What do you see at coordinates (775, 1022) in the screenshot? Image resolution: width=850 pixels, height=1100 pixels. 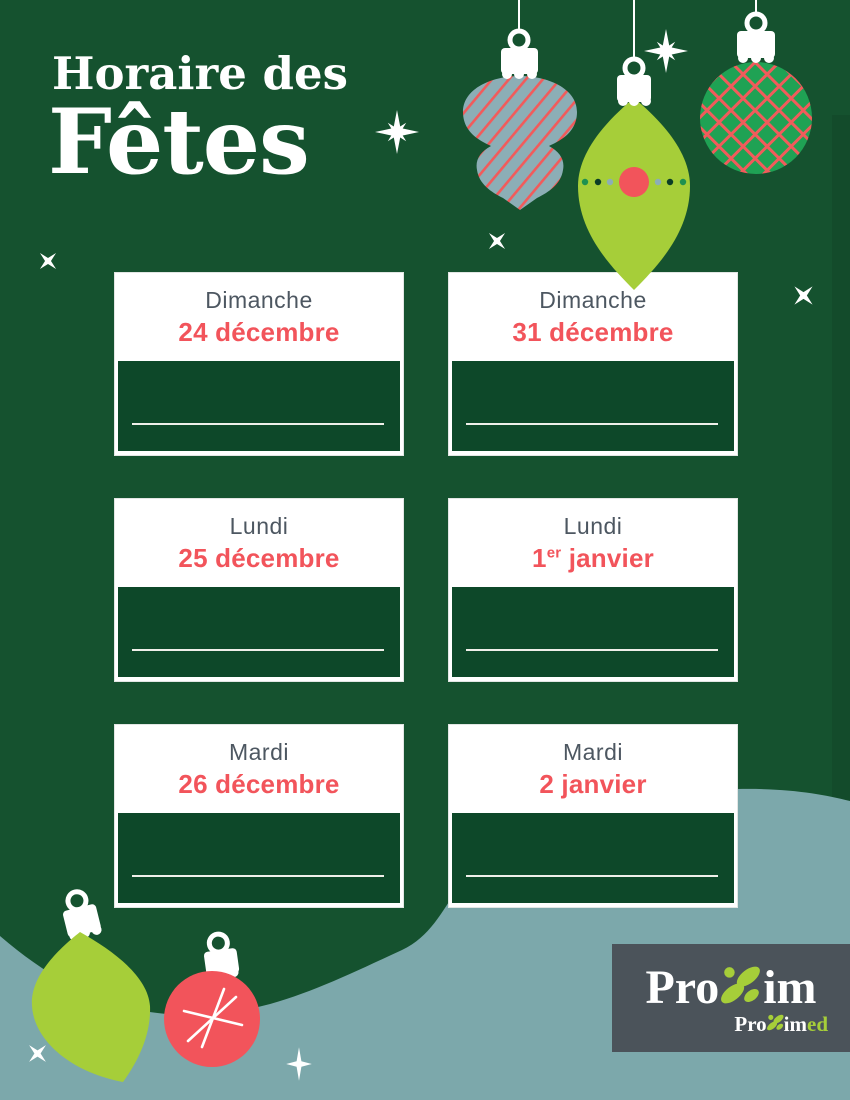 I see `proximed-x-leaf-icon` at bounding box center [775, 1022].